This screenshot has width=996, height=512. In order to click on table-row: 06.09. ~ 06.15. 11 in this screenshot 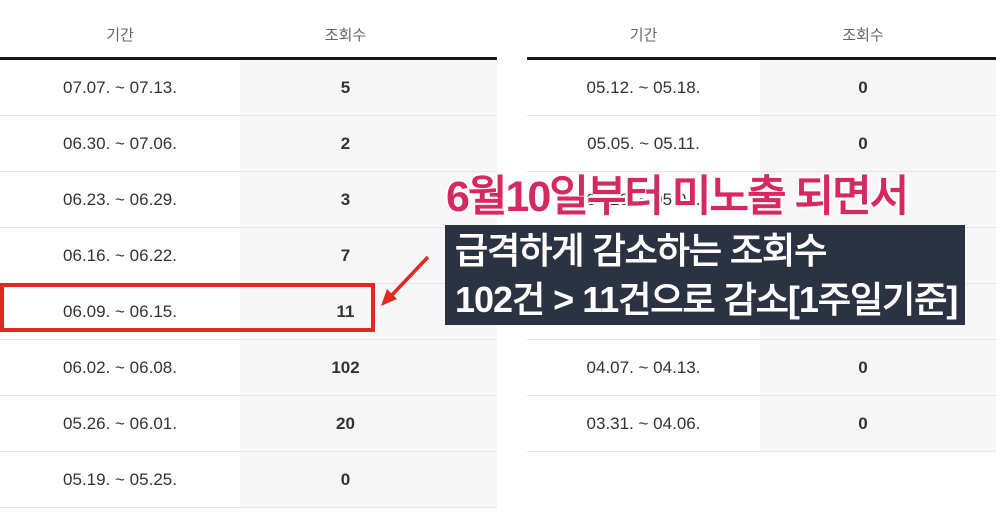, I will do `click(248, 312)`.